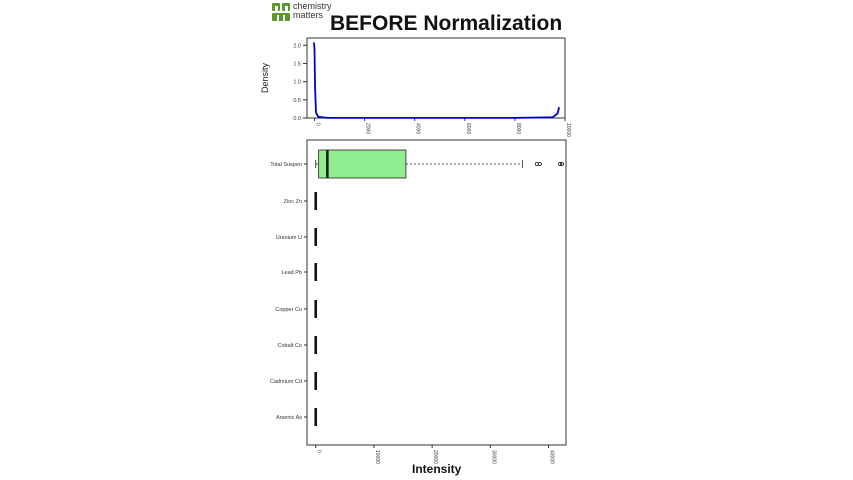  I want to click on density-y-tick-label: 1.5, so click(297, 64).